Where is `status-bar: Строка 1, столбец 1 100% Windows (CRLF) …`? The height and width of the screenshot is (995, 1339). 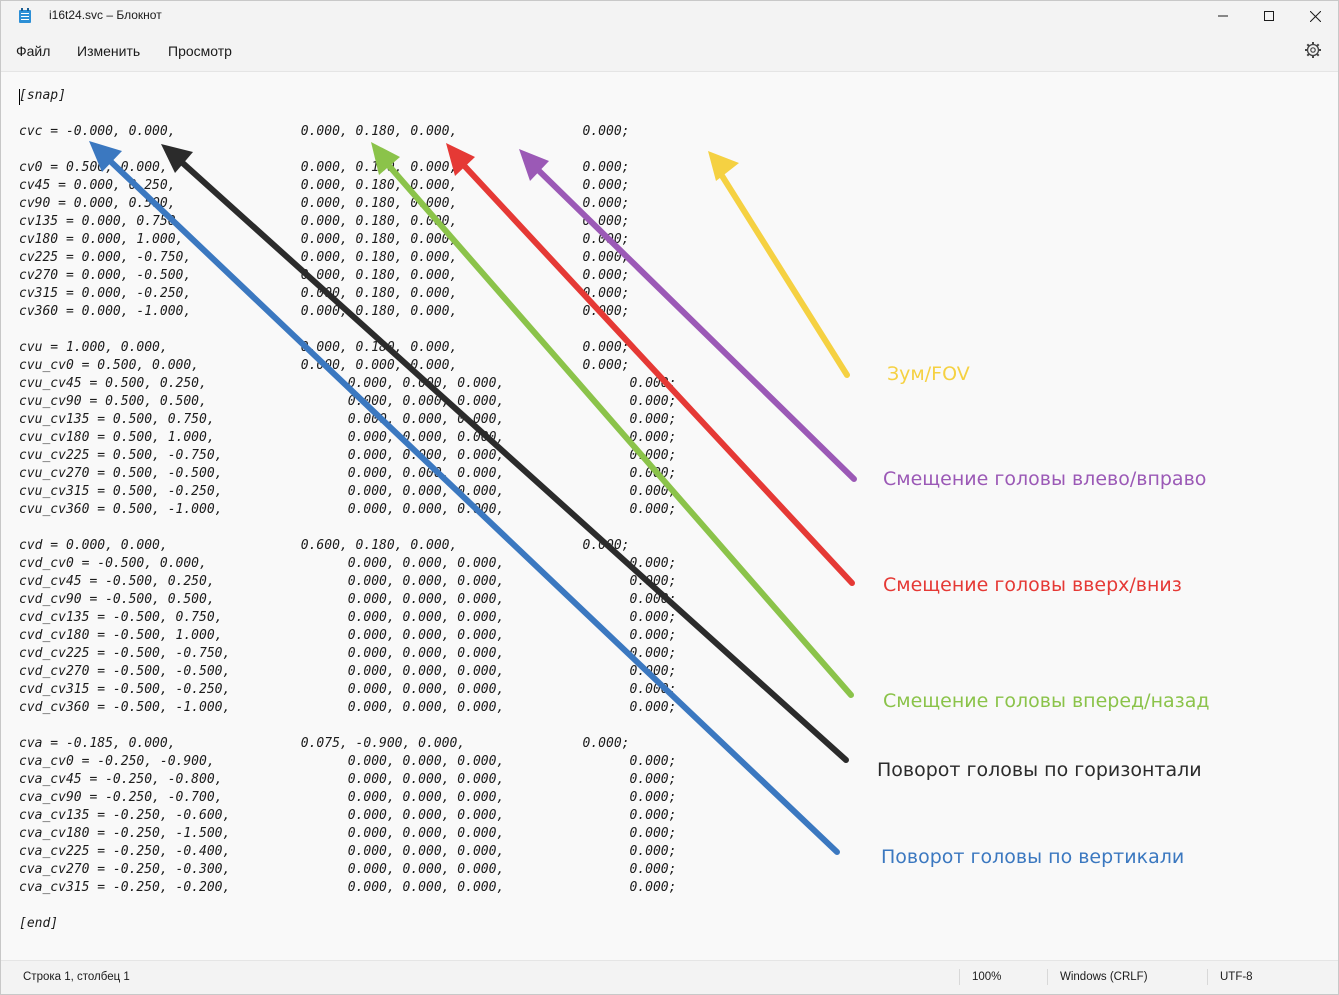
status-bar: Строка 1, столбец 1 100% Windows (CRLF) … is located at coordinates (669, 977).